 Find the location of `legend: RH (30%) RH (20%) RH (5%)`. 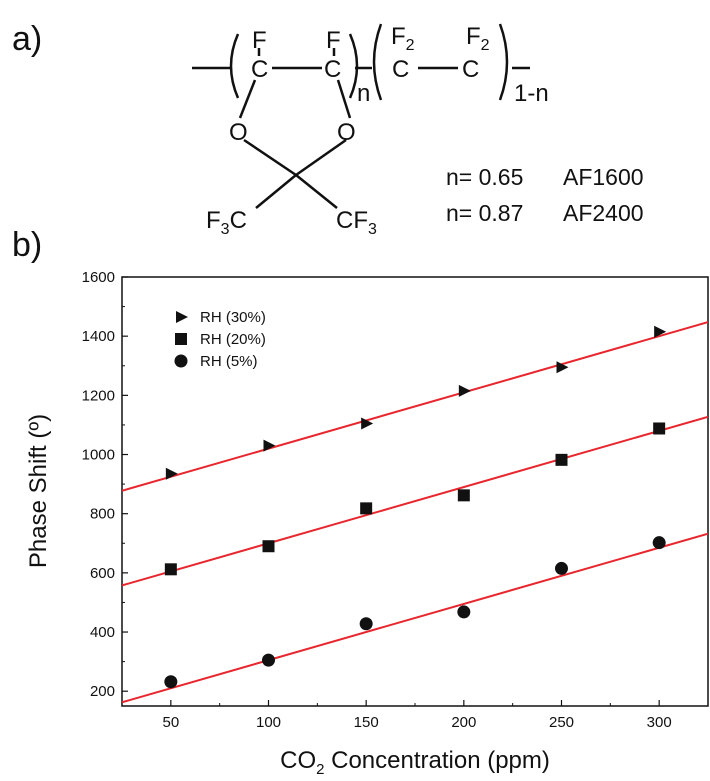

legend: RH (30%) RH (20%) RH (5%) is located at coordinates (220, 339).